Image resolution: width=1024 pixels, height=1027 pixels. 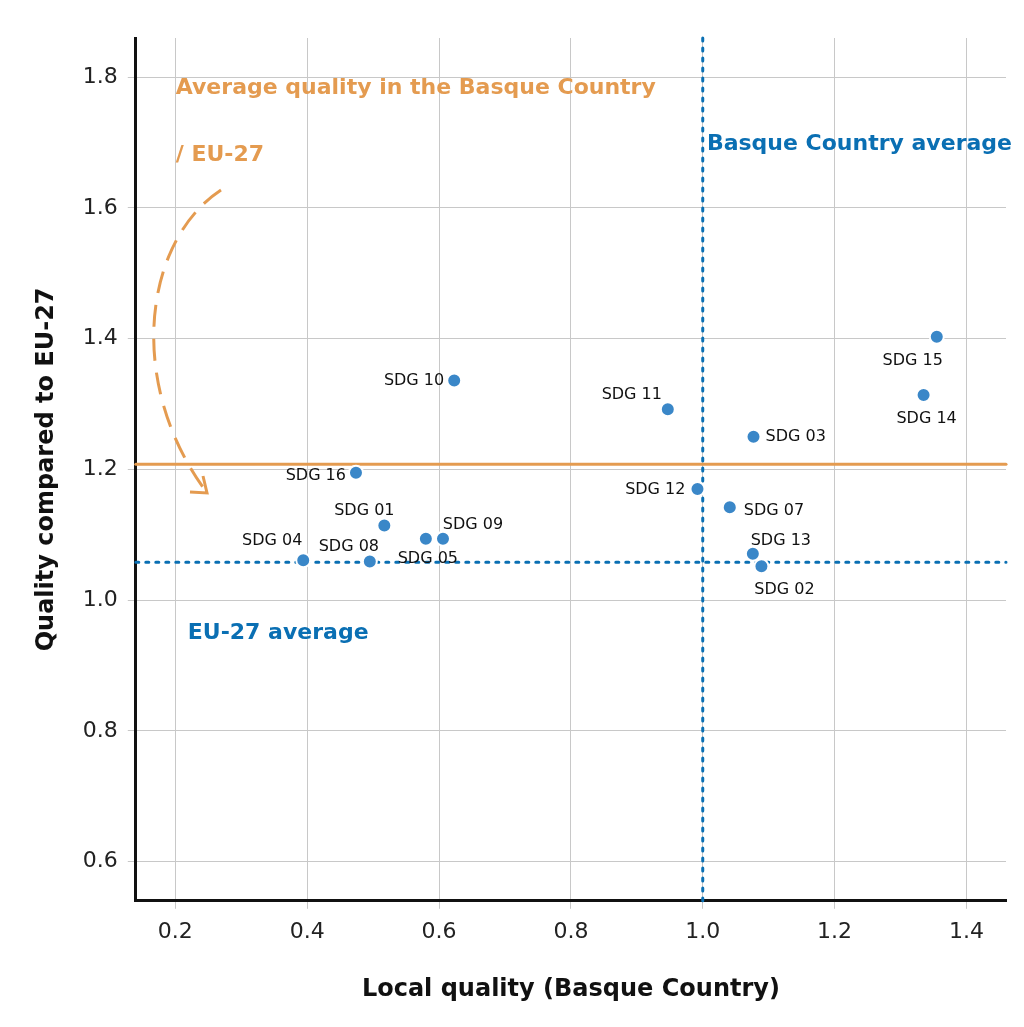 I want to click on y-tick-label: 1.4, so click(x=100, y=337).